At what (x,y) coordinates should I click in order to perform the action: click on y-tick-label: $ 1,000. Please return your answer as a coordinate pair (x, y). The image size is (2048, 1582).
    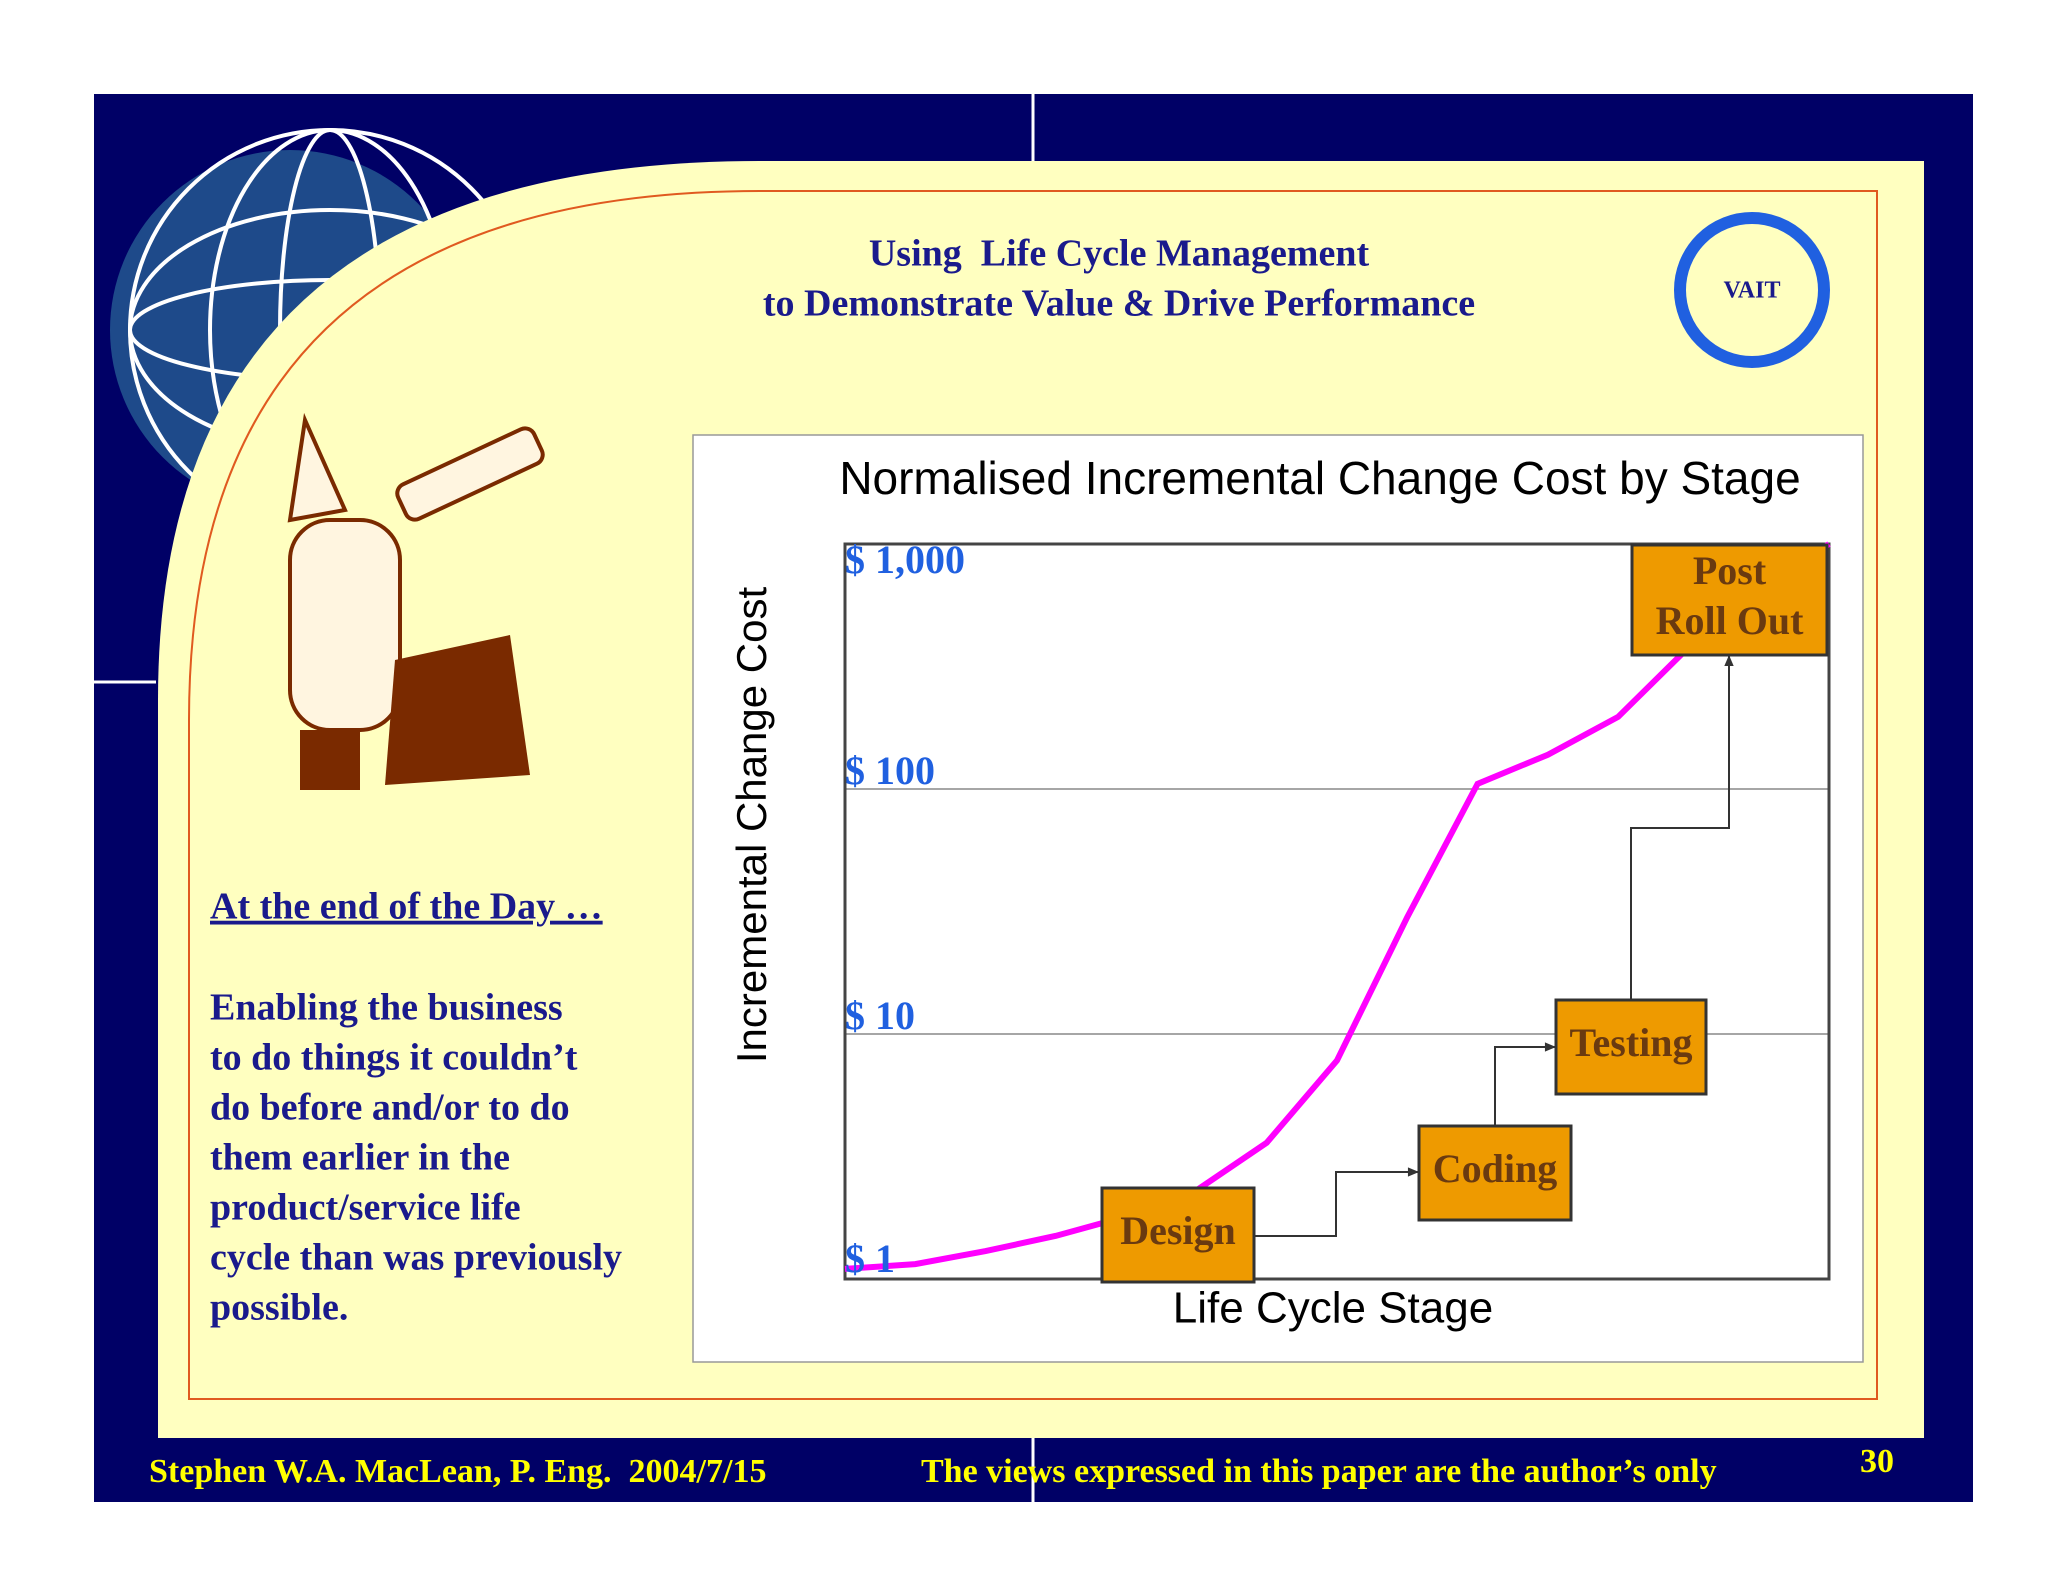
    Looking at the image, I should click on (905, 559).